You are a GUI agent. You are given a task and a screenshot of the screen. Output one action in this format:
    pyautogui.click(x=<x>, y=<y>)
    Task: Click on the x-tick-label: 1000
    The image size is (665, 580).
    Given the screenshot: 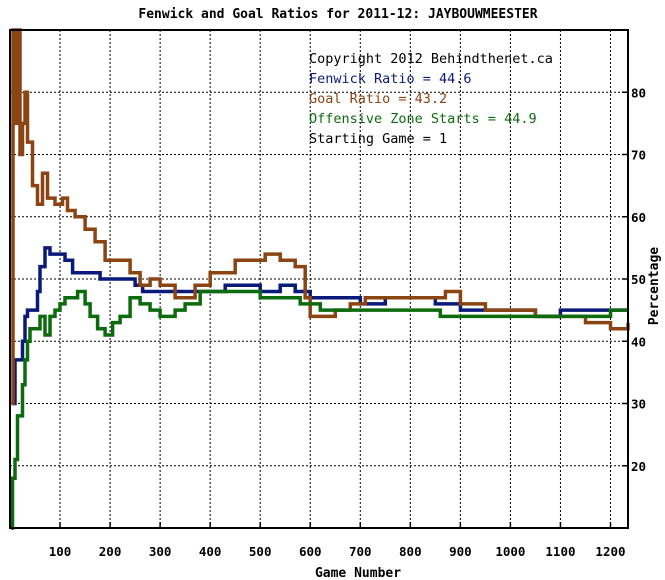 What is the action you would take?
    pyautogui.click(x=510, y=551)
    